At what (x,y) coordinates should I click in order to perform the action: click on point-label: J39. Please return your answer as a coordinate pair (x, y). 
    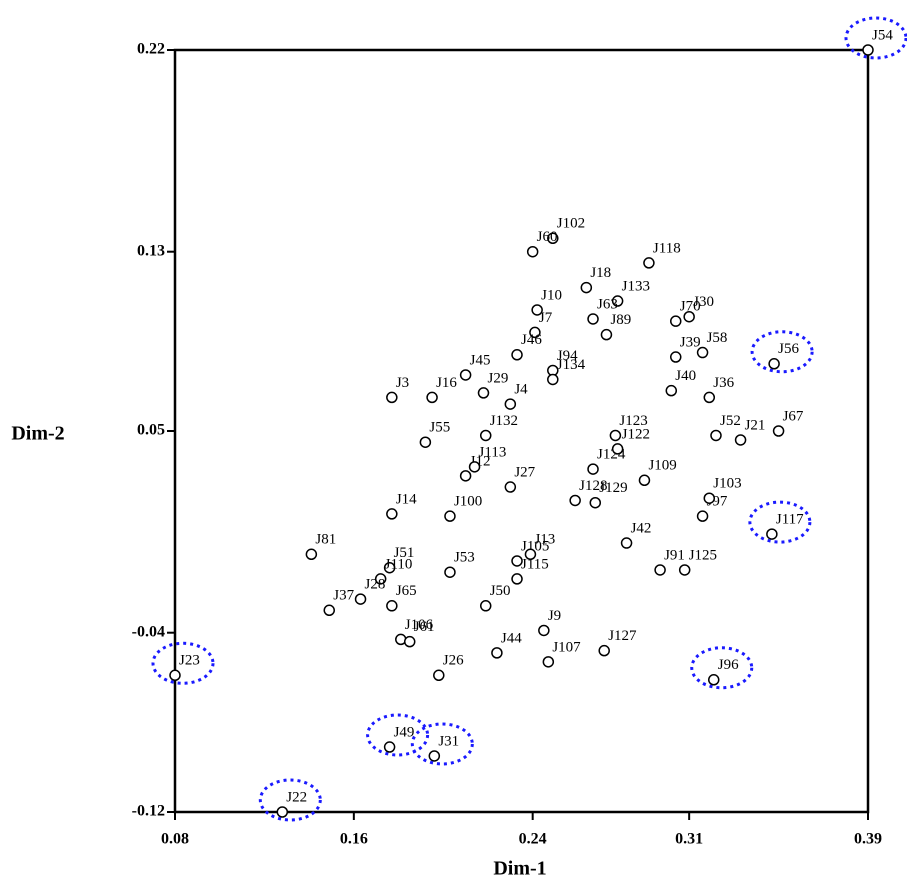
    Looking at the image, I should click on (690, 342).